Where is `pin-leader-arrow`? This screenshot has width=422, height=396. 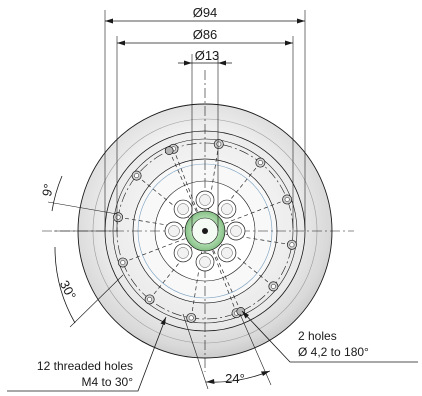
pin-leader-arrow is located at coordinates (245, 315).